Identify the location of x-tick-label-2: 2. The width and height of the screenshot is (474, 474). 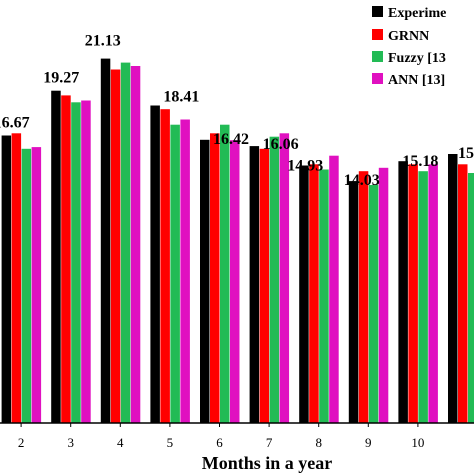
(21, 442).